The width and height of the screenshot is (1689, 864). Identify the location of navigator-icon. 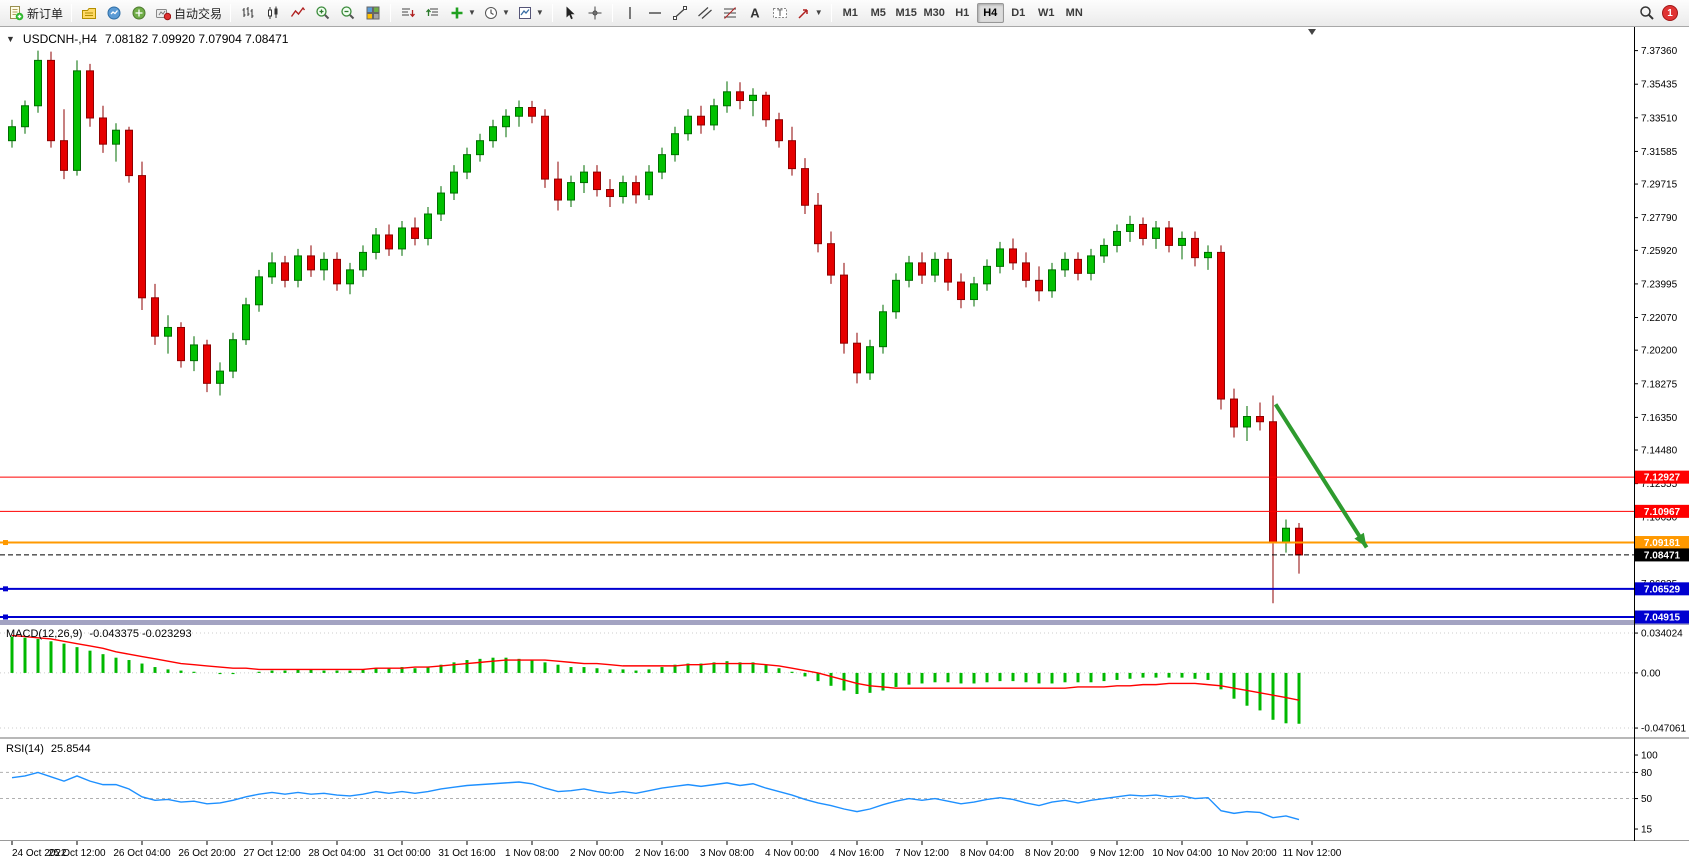
(139, 13).